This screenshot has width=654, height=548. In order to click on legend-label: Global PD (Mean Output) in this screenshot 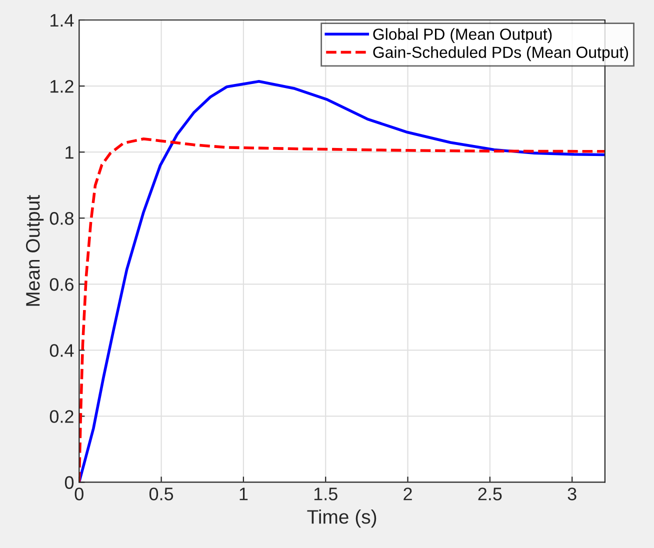, I will do `click(462, 36)`.